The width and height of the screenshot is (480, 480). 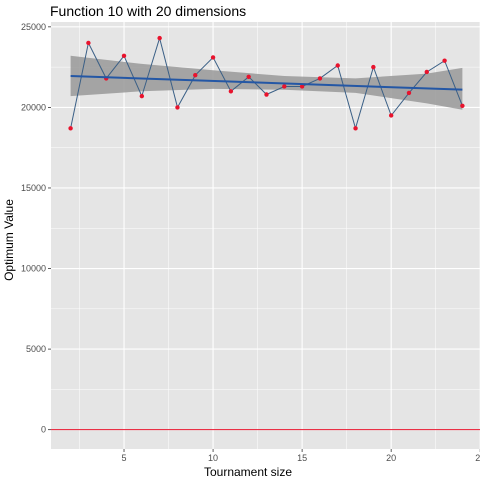 I want to click on x-axis: 5 10 15 20 25, so click(x=301, y=456).